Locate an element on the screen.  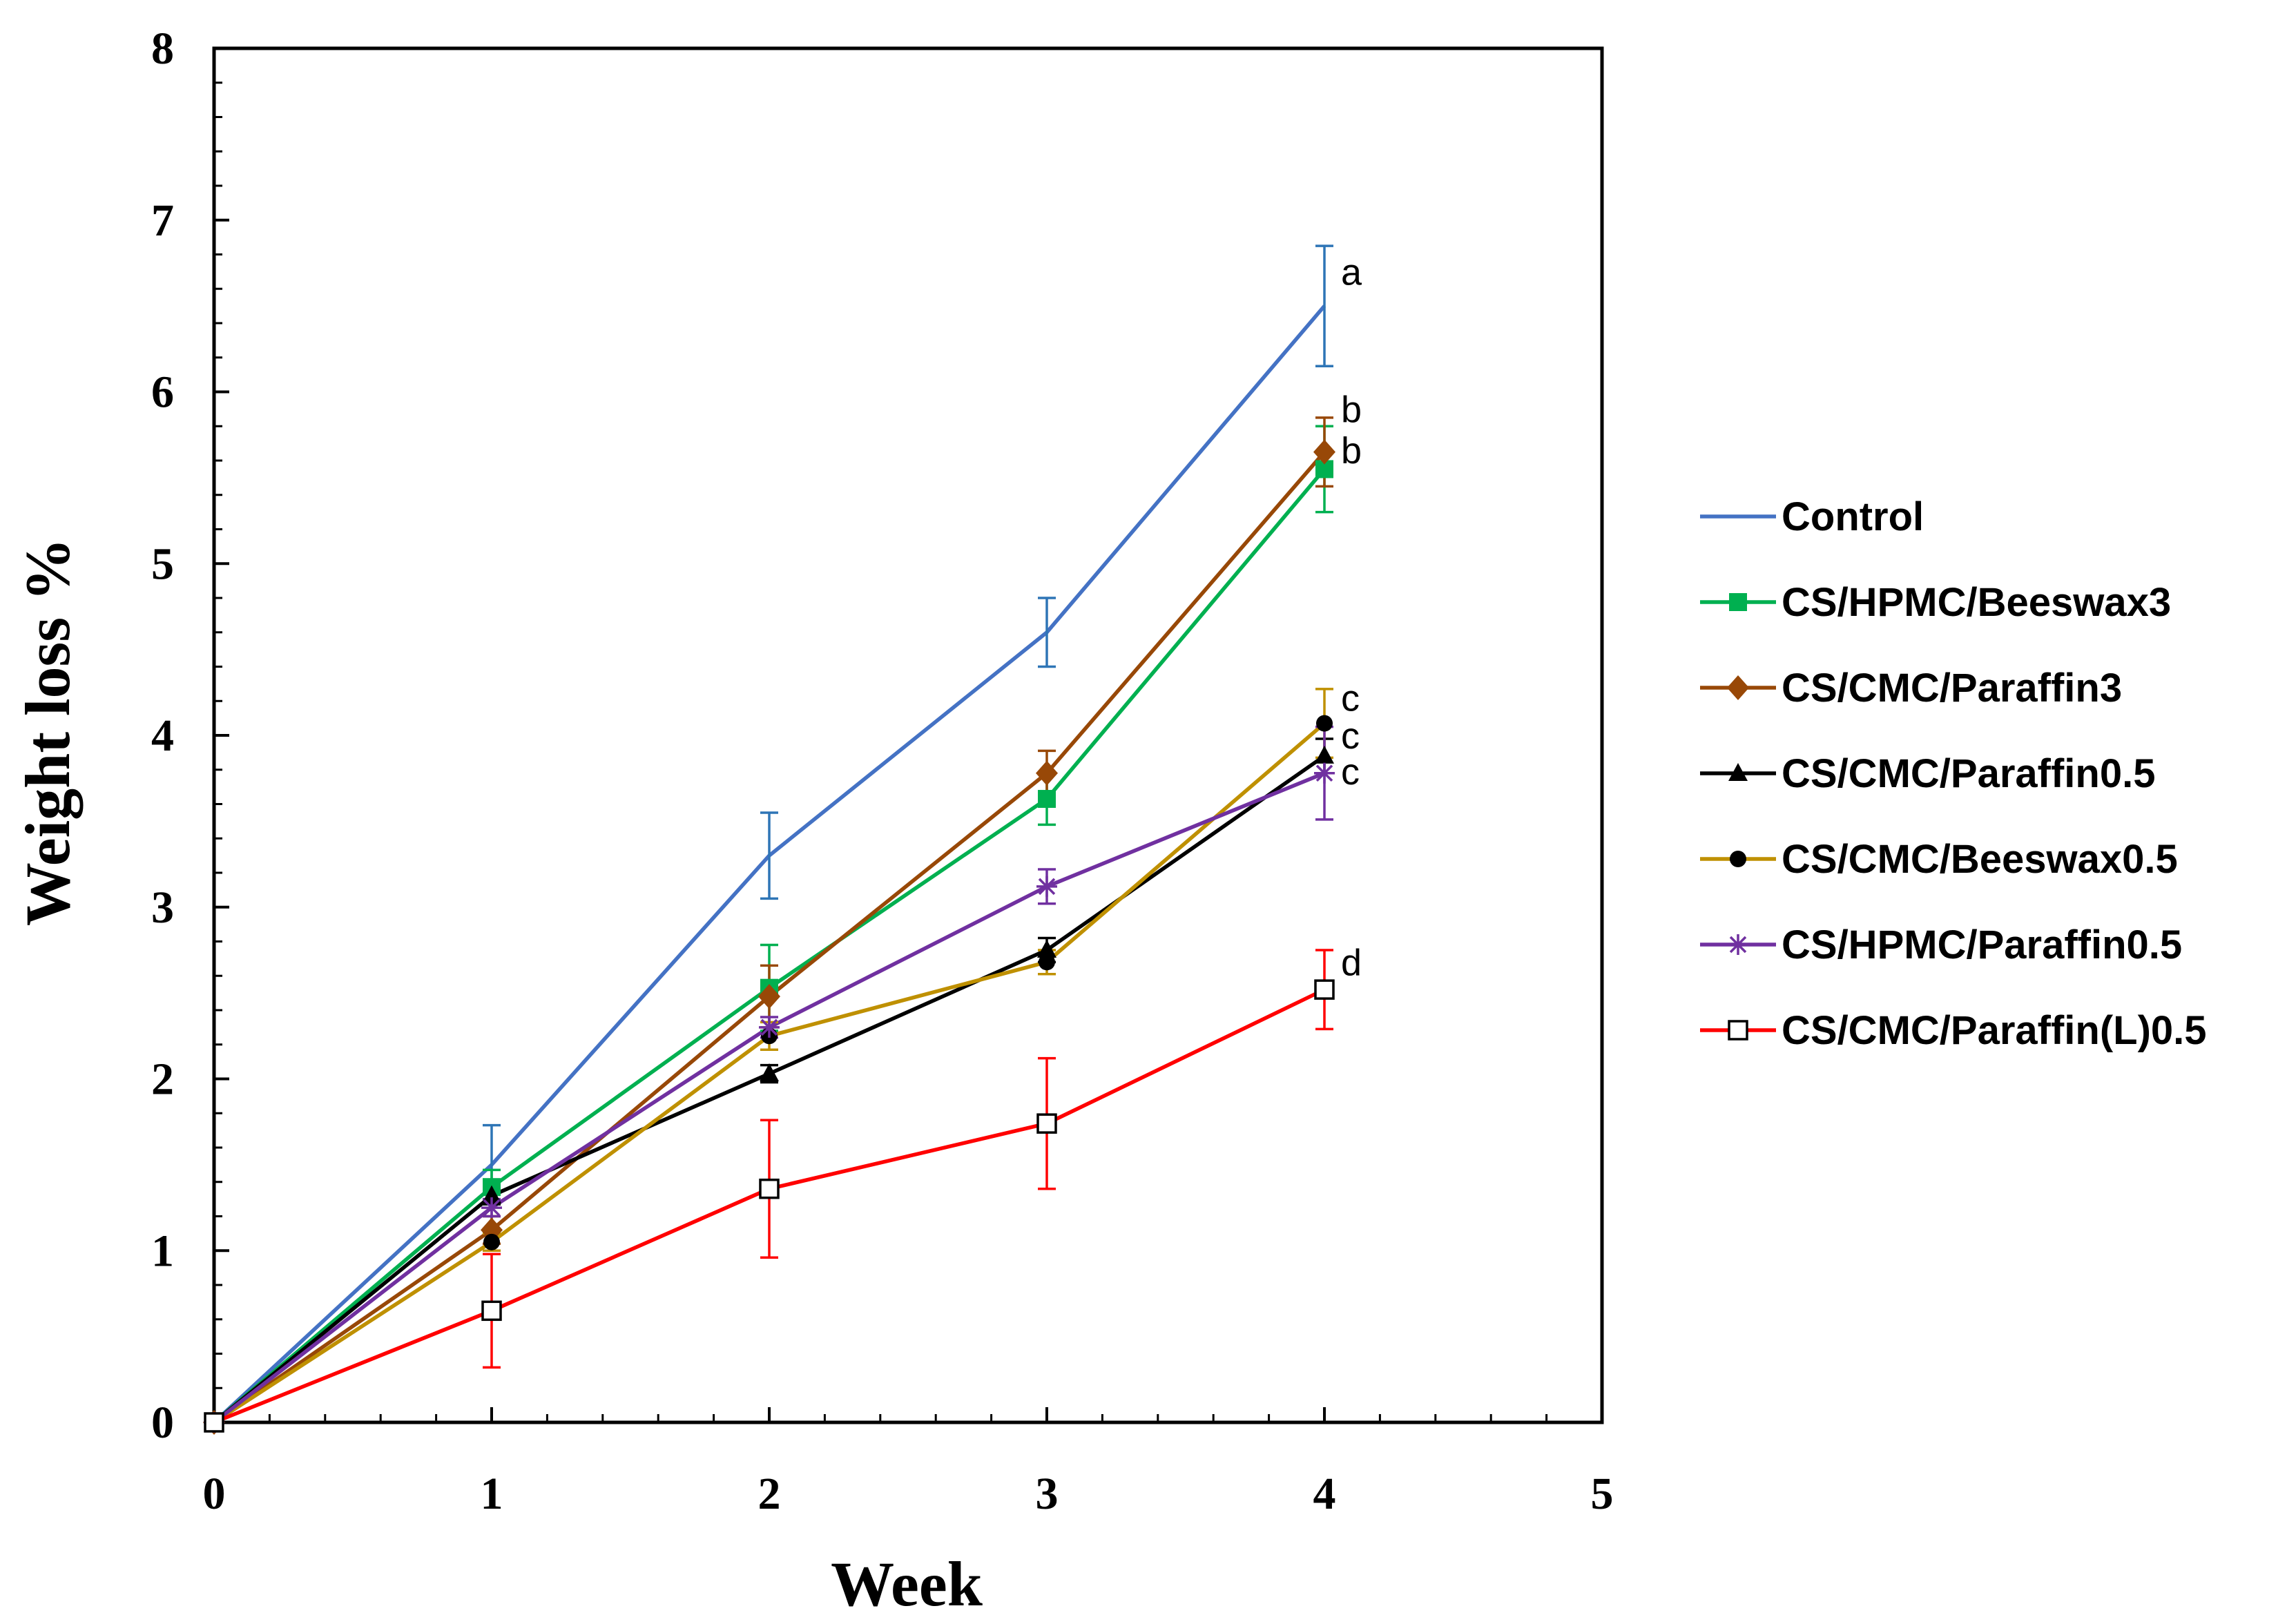
significance-letter: a is located at coordinates (1352, 272).